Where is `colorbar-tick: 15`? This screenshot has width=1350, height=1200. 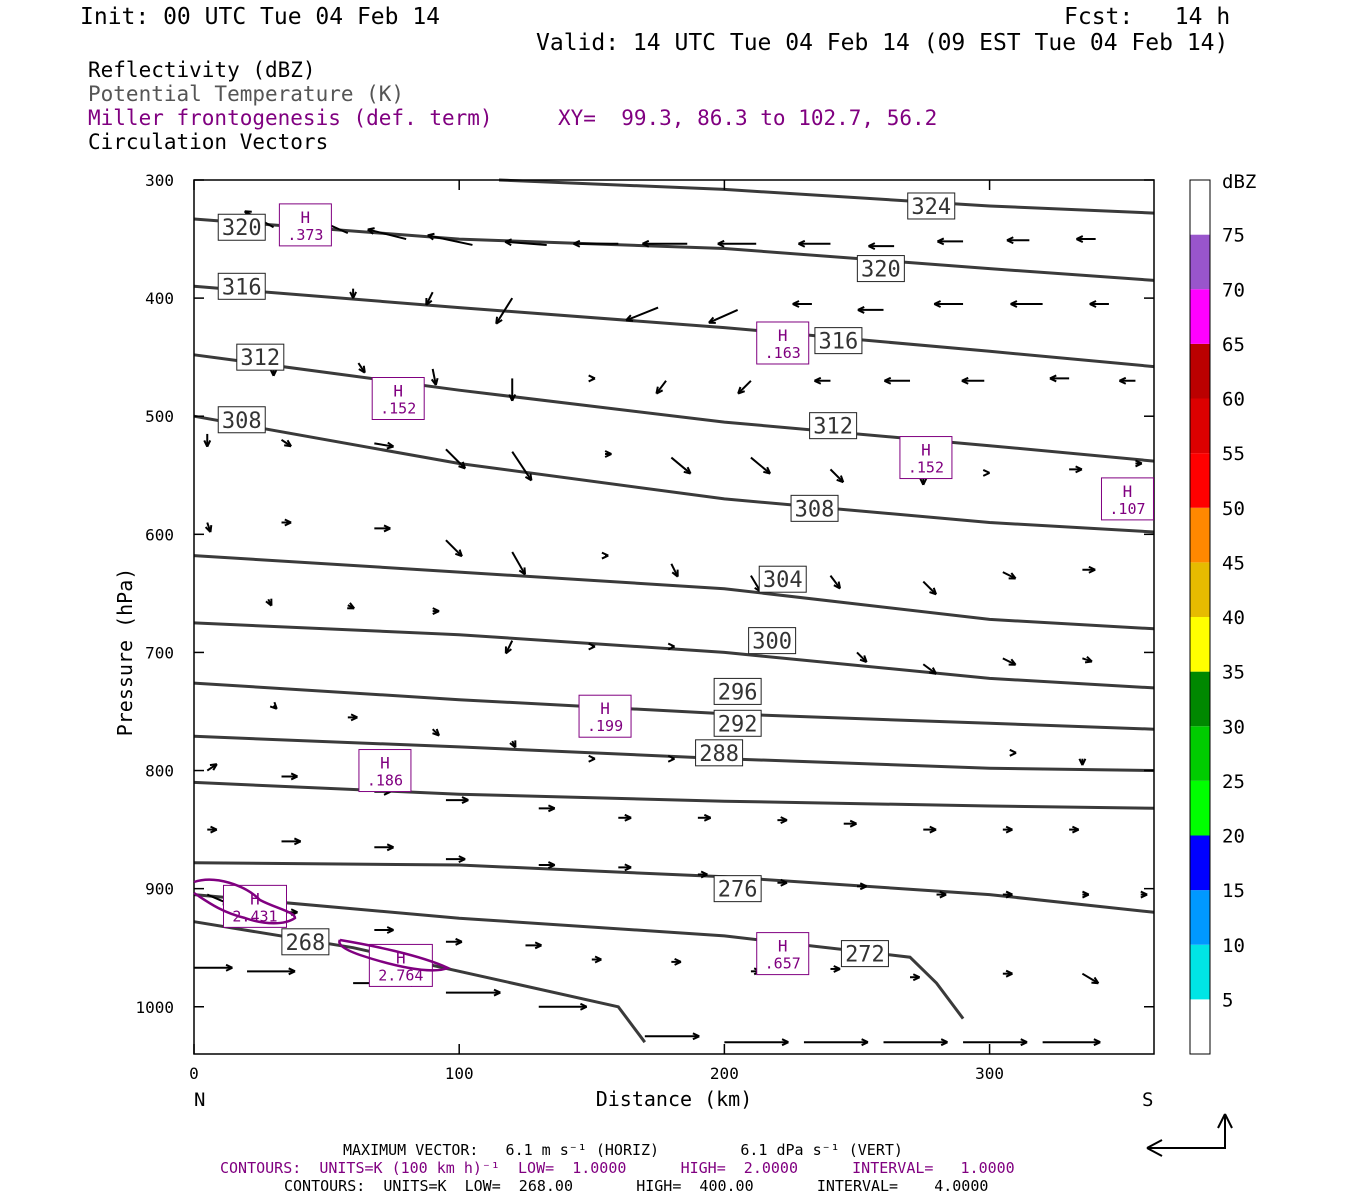
colorbar-tick: 15 is located at coordinates (1233, 891).